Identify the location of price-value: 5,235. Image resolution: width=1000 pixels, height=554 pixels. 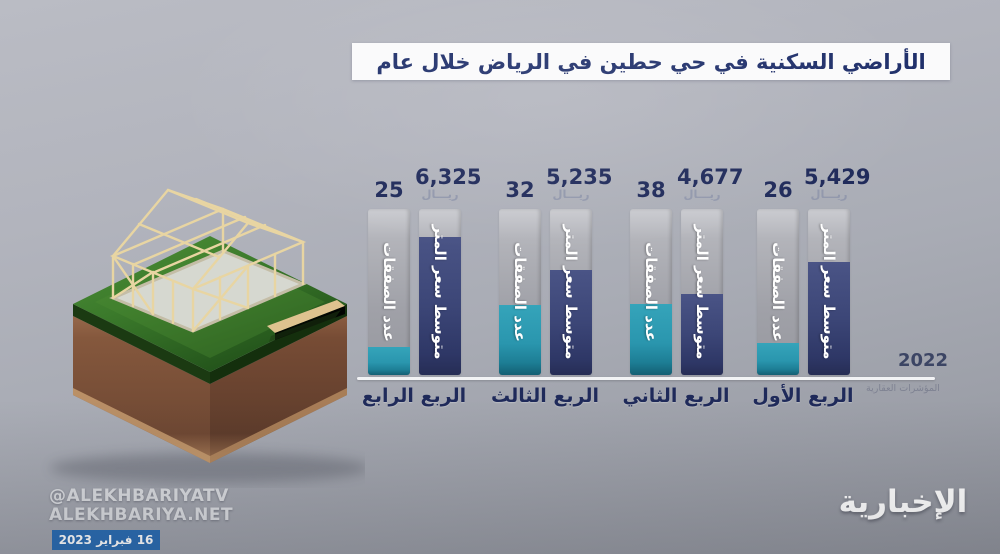
(579, 177).